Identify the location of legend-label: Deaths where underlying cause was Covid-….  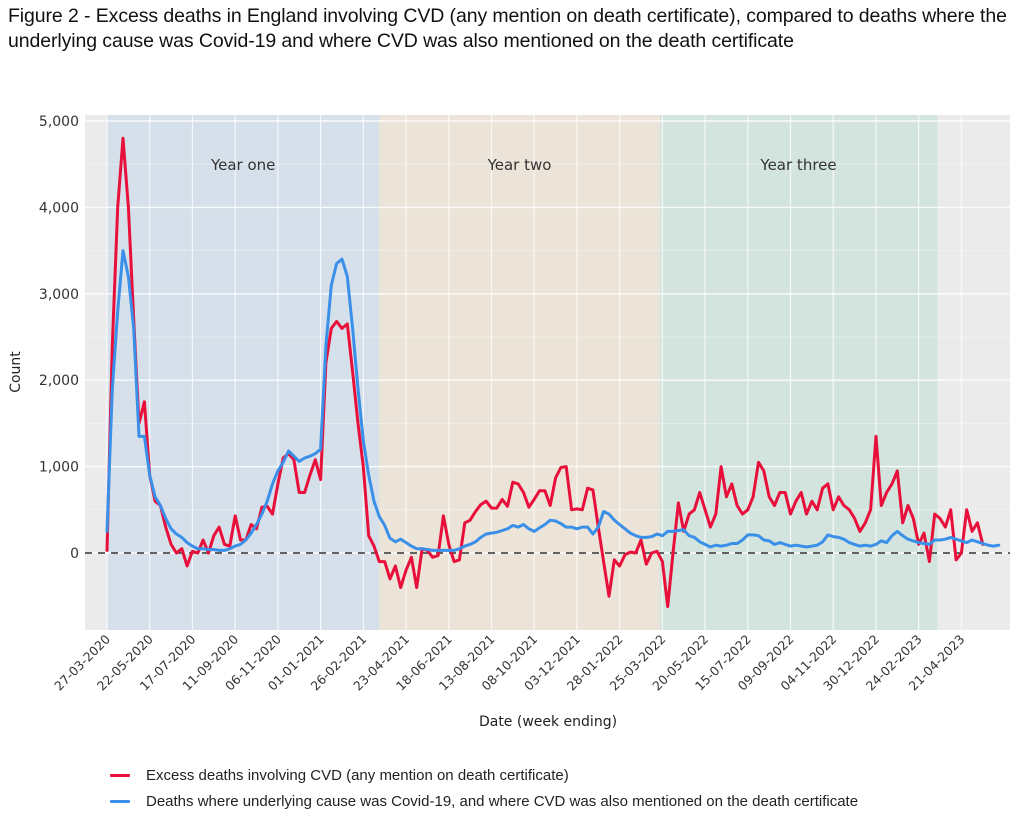
(502, 801).